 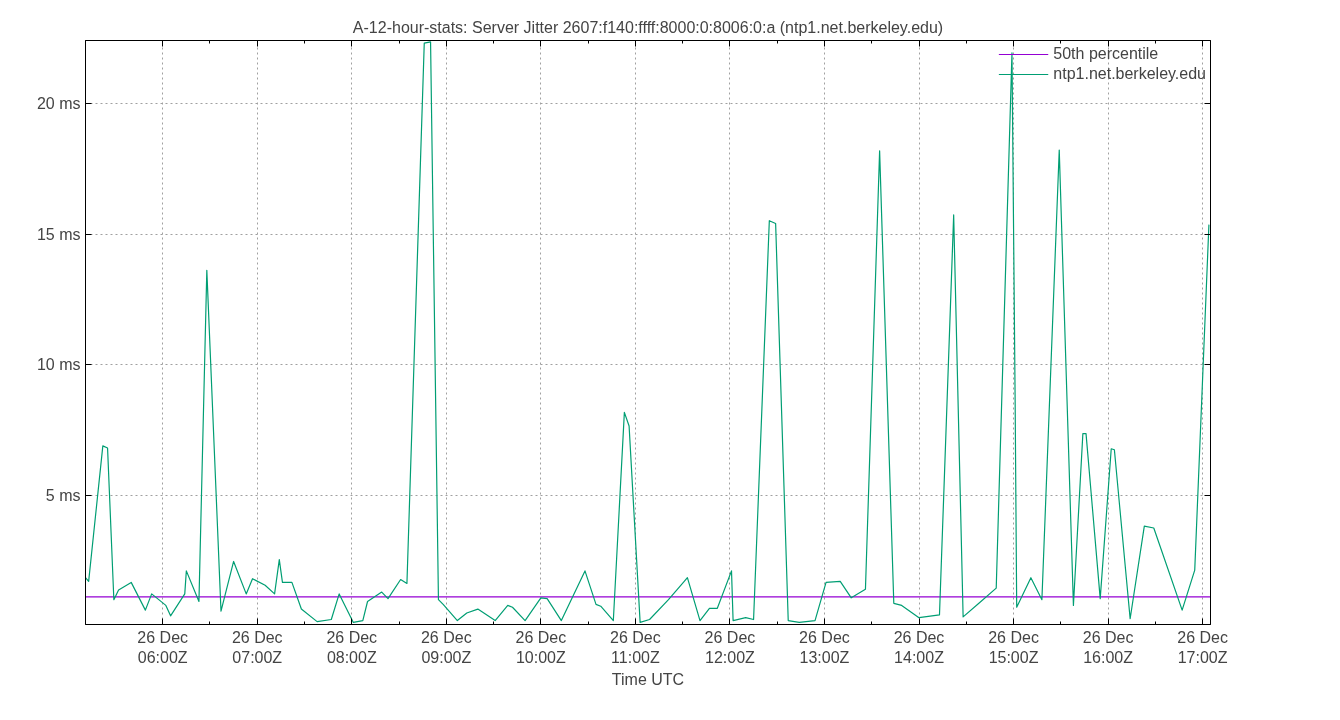 What do you see at coordinates (1129, 74) in the screenshot?
I see `legend-label: ntp1.net.berkeley.edu` at bounding box center [1129, 74].